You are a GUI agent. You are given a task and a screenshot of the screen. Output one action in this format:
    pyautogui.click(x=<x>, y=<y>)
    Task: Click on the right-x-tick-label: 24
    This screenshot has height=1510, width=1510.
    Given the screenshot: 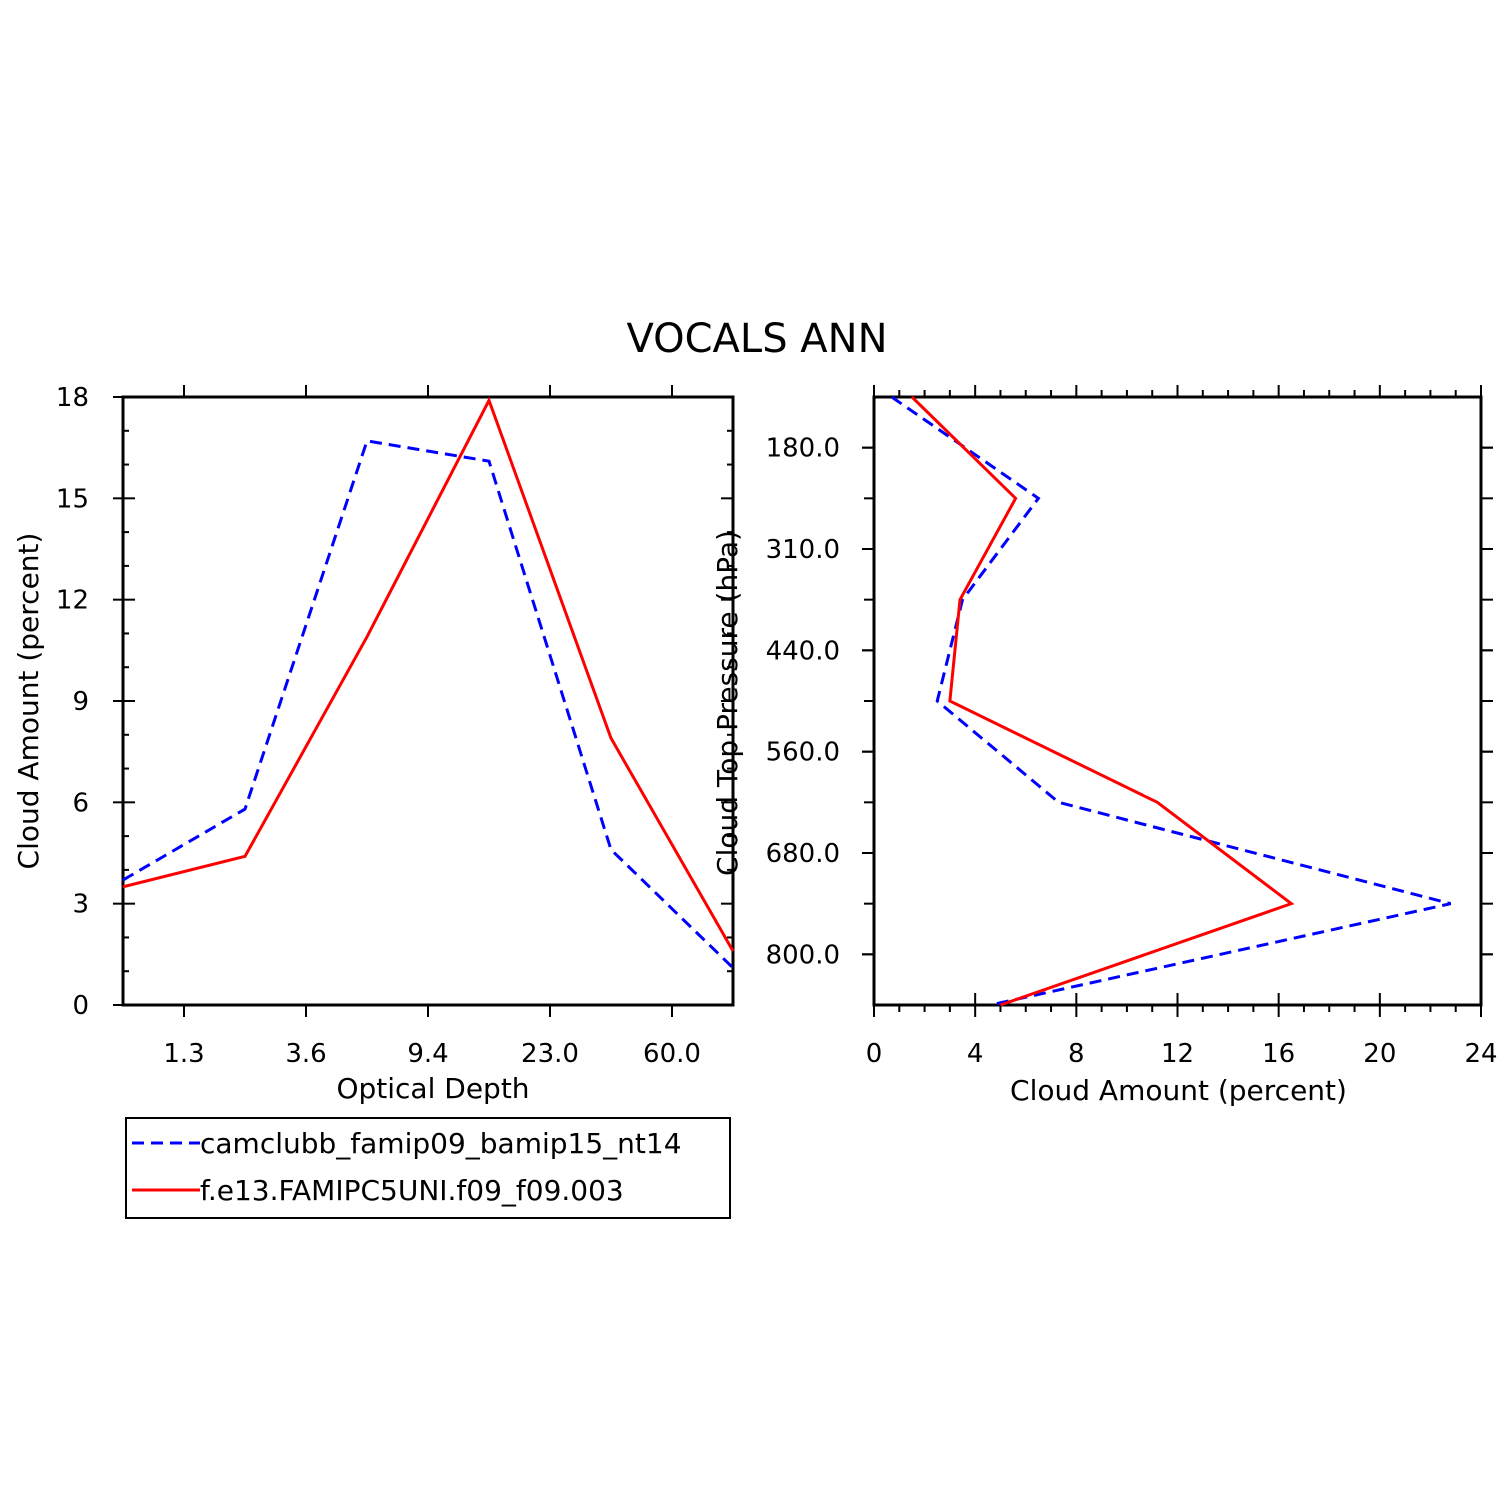 What is the action you would take?
    pyautogui.click(x=1480, y=1054)
    